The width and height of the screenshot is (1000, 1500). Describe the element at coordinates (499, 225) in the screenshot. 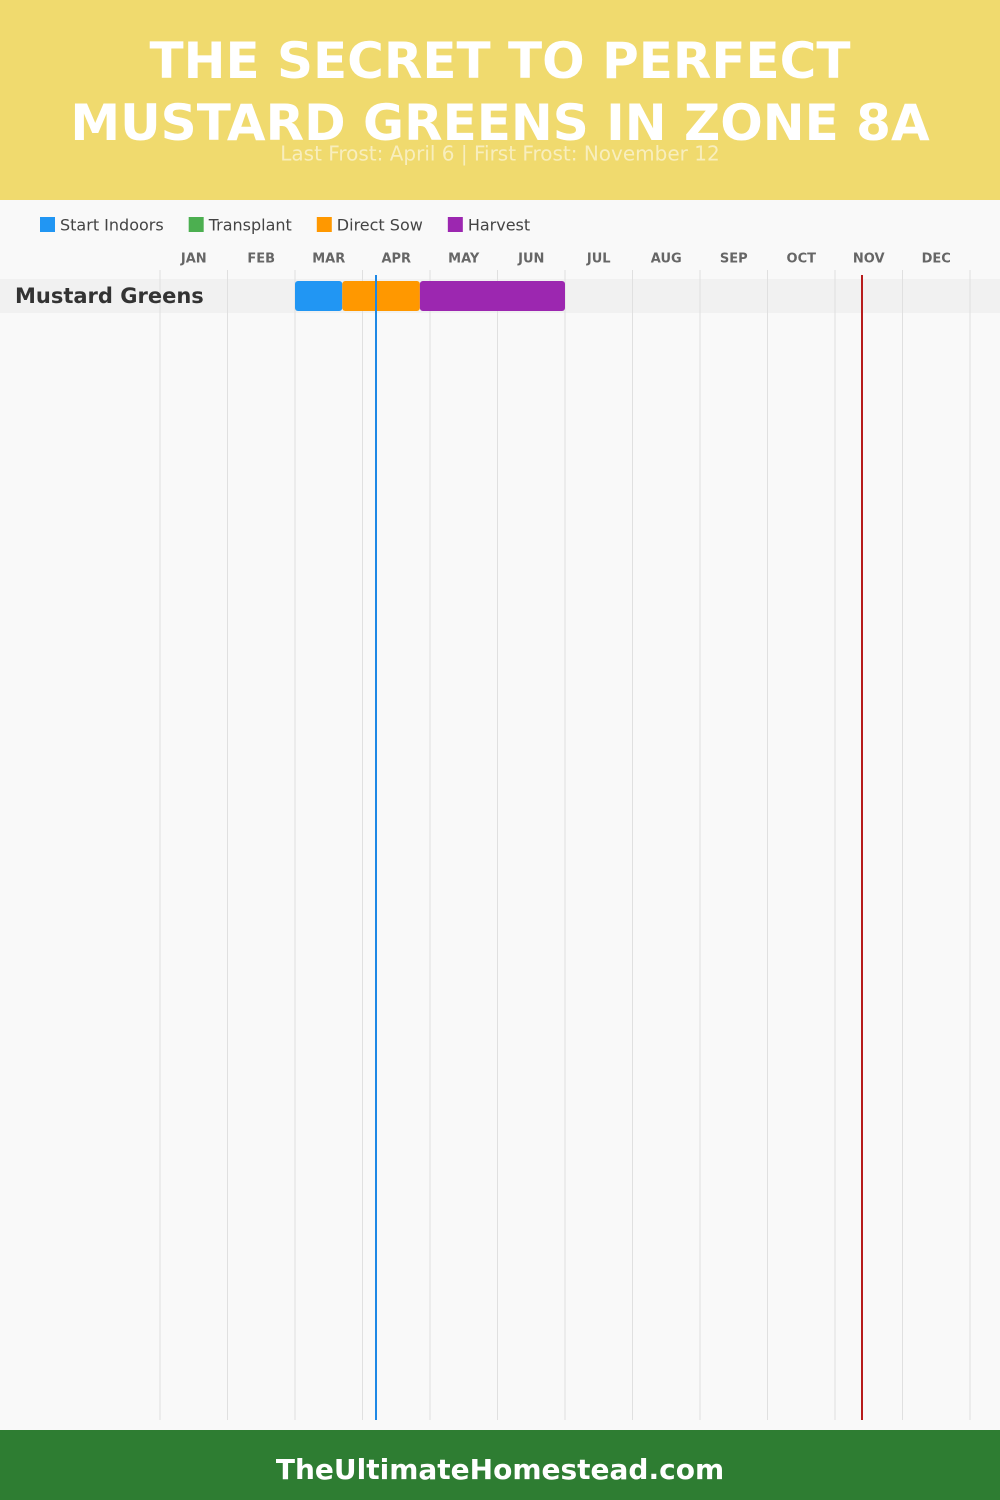

I see `legend-label: Harvest` at that location.